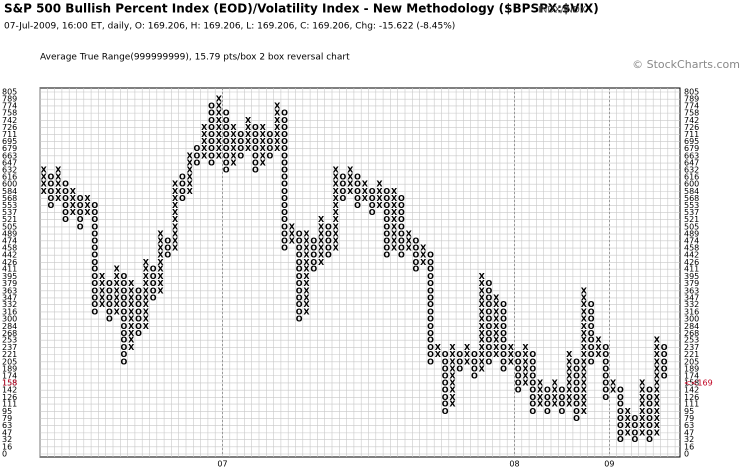 This screenshot has height=475, width=745. I want to click on y-tick-label-right: 363, so click(691, 290).